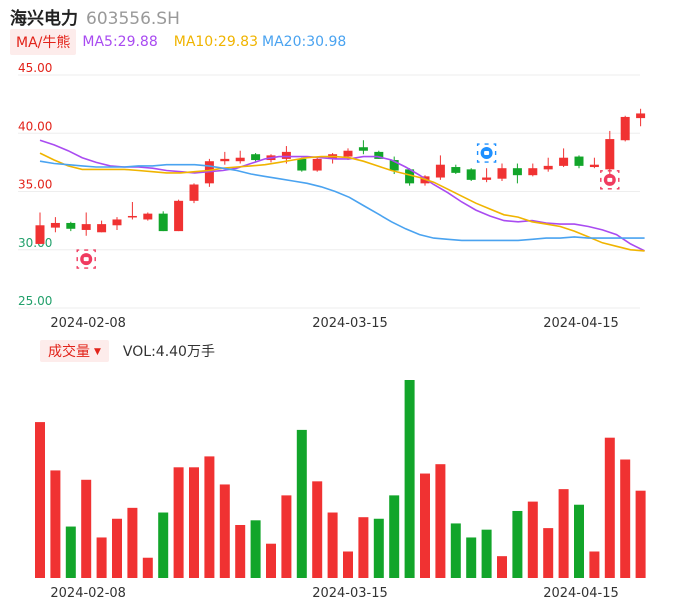 This screenshot has width=686, height=606. Describe the element at coordinates (69, 352) in the screenshot. I see `volume-indicator-label: 成交量` at that location.